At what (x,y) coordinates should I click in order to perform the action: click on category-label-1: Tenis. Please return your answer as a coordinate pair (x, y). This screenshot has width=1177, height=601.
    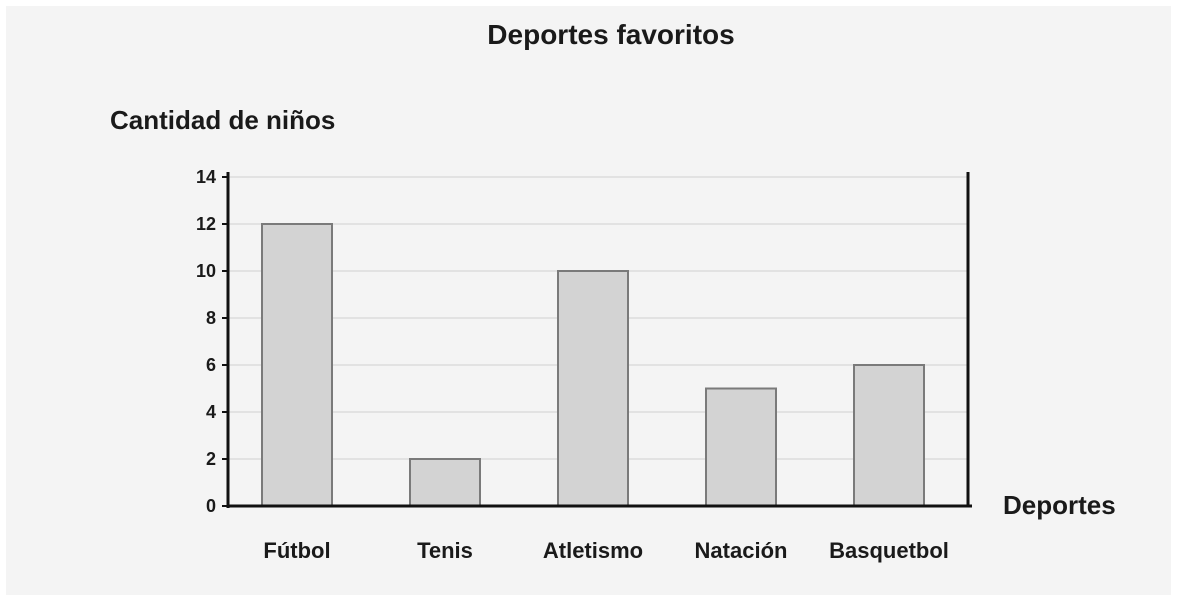
    Looking at the image, I should click on (445, 550).